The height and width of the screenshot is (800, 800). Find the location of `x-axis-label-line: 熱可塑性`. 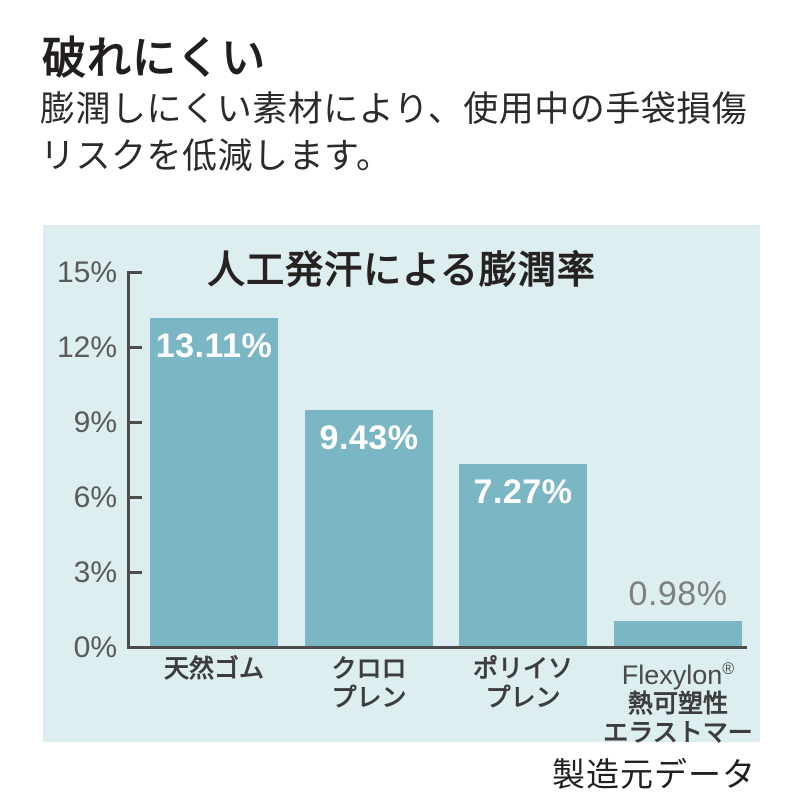

x-axis-label-line: 熱可塑性 is located at coordinates (677, 704).